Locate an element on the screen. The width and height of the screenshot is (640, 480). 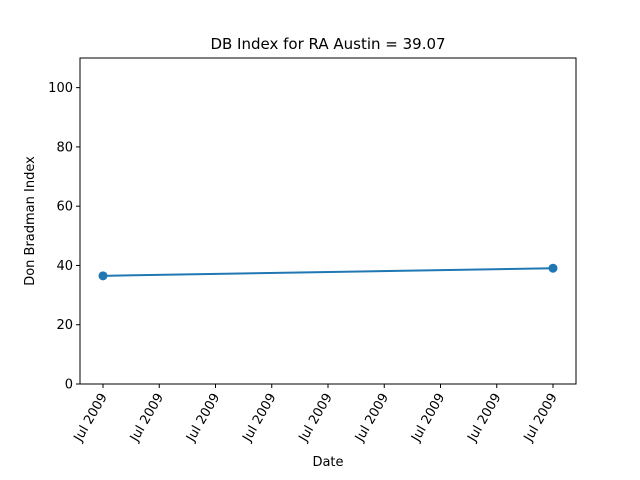
y-axis-label: Don Bradman Index is located at coordinates (30, 221).